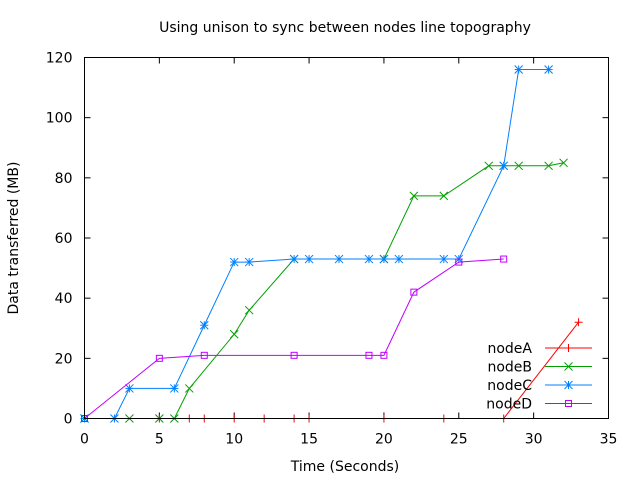 The image size is (640, 485). What do you see at coordinates (64, 299) in the screenshot?
I see `y-tick-label: 40` at bounding box center [64, 299].